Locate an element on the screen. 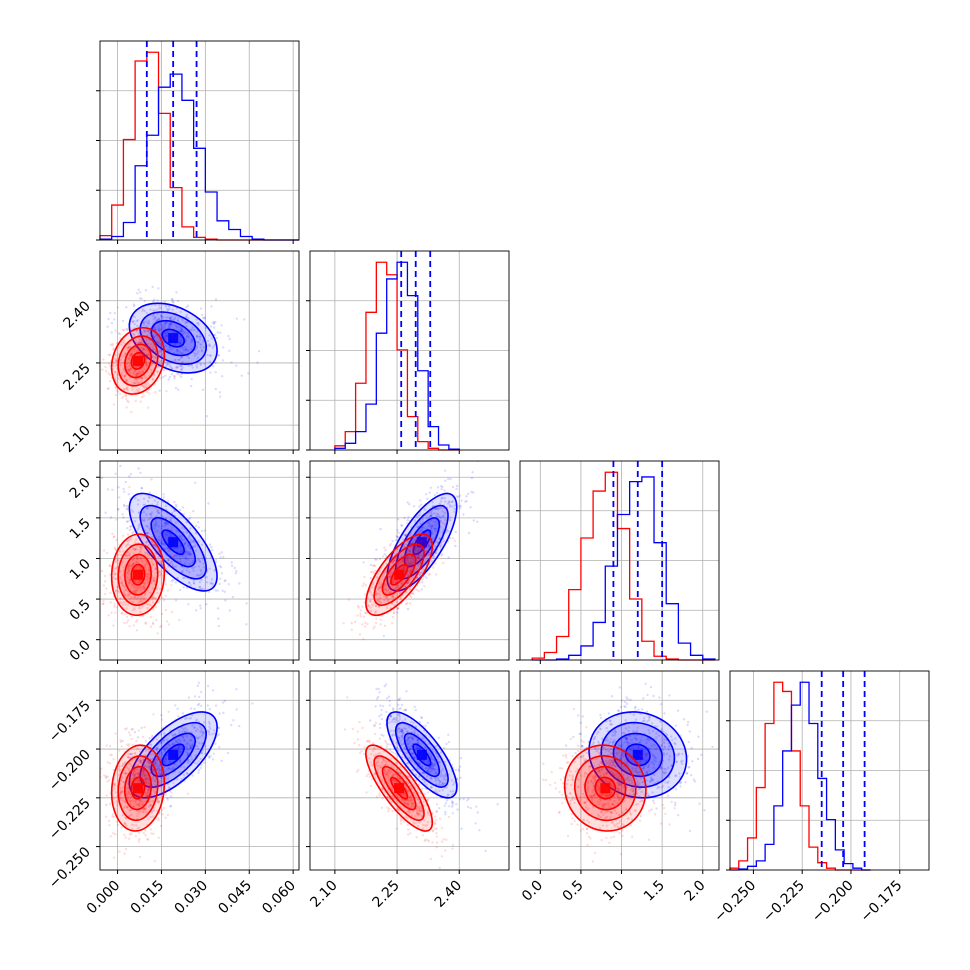 The height and width of the screenshot is (970, 970). gridlines is located at coordinates (619, 560).